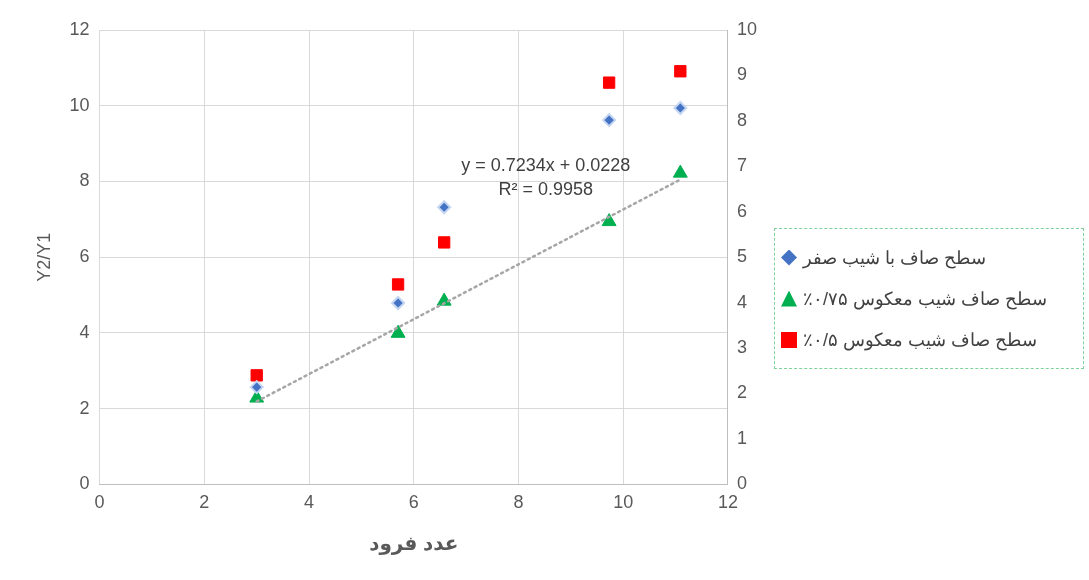 The image size is (1089, 580). Describe the element at coordinates (79, 104) in the screenshot. I see `y-tick-label: 10` at that location.